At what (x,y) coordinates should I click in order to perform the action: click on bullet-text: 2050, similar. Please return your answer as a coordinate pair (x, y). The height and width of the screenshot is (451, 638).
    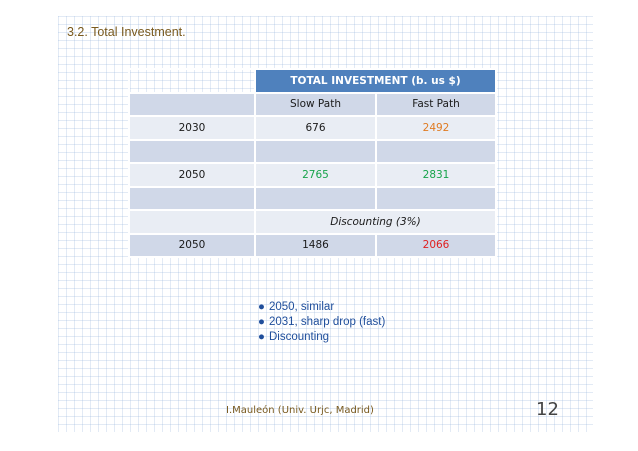
    Looking at the image, I should click on (301, 307).